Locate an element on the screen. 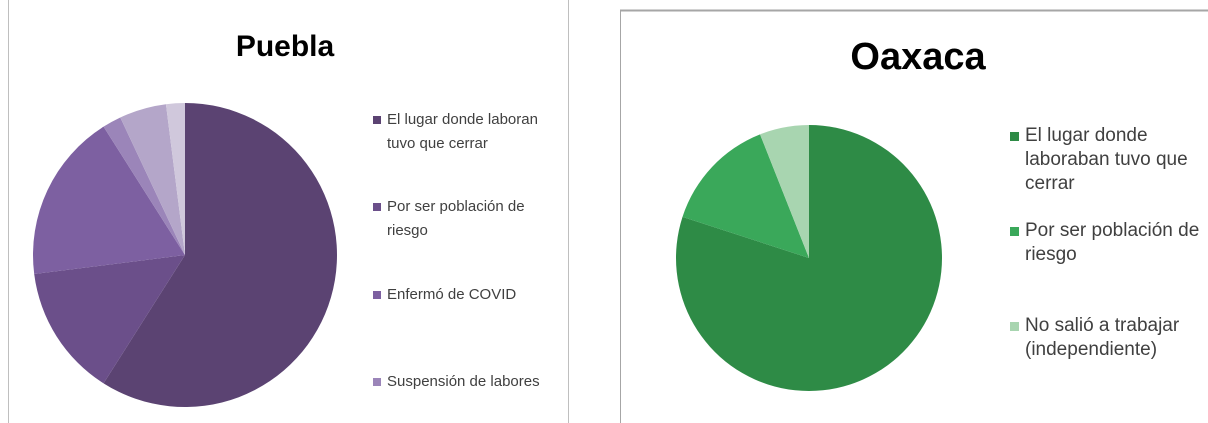 Image resolution: width=1208 pixels, height=423 pixels. legend-entry: El lugar donde laboran tuvo que cerrar is located at coordinates (458, 132).